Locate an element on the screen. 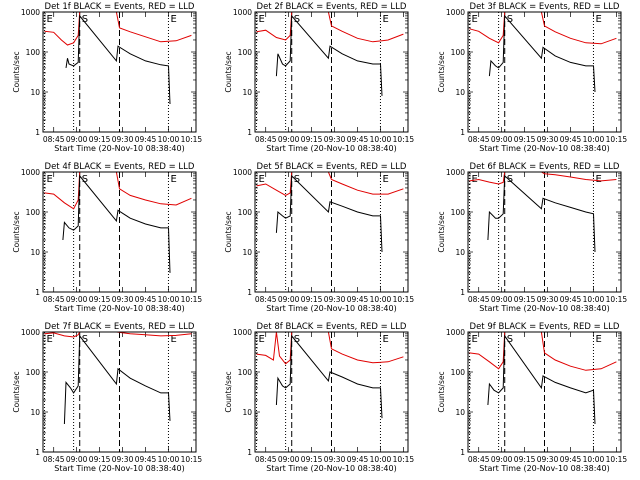 Image resolution: width=640 pixels, height=480 pixels. panel-title: Det 4f BLACK = Events, RED = LLD is located at coordinates (120, 167).